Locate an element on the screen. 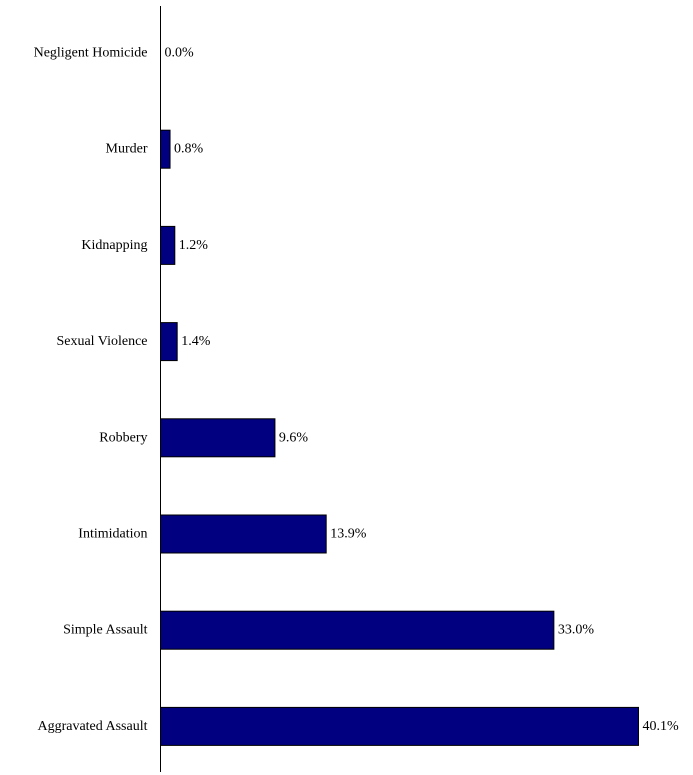 The width and height of the screenshot is (693, 775). category-label-kidnapping: Kidnapping is located at coordinates (114, 245).